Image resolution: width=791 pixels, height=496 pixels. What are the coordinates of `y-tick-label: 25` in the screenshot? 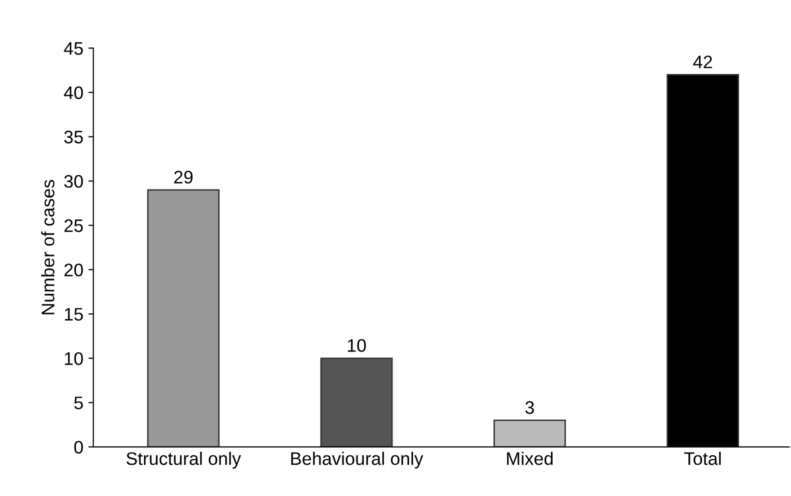 It's located at (73, 225).